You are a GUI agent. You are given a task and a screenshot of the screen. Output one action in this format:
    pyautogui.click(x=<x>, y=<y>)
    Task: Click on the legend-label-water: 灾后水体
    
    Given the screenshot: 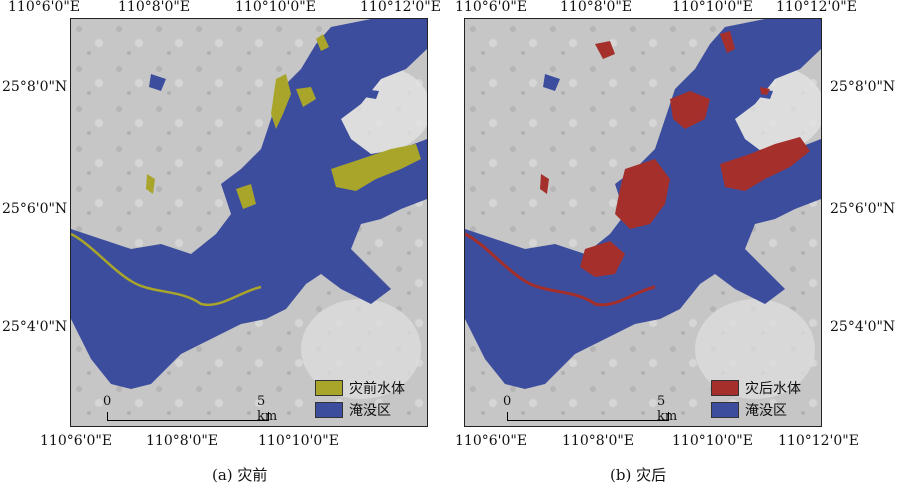 What is the action you would take?
    pyautogui.click(x=773, y=389)
    